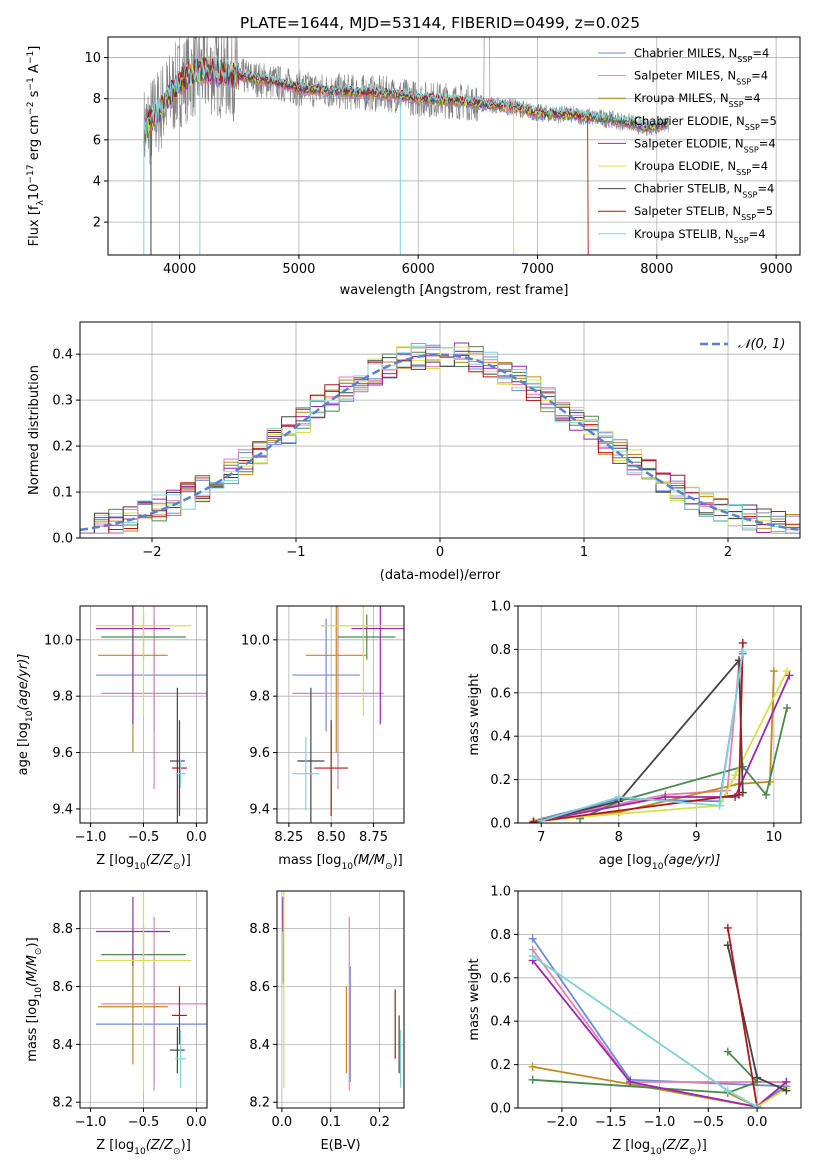  What do you see at coordinates (34, 999) in the screenshot?
I see `y-axis-label: mass [log10(M/M⊙)]` at bounding box center [34, 999].